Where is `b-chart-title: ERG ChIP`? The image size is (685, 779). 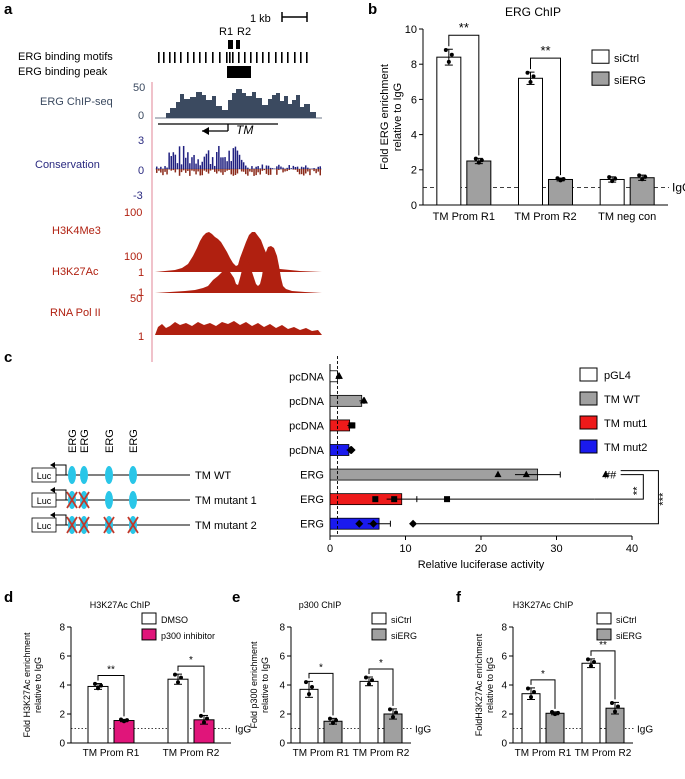 b-chart-title: ERG ChIP is located at coordinates (533, 12).